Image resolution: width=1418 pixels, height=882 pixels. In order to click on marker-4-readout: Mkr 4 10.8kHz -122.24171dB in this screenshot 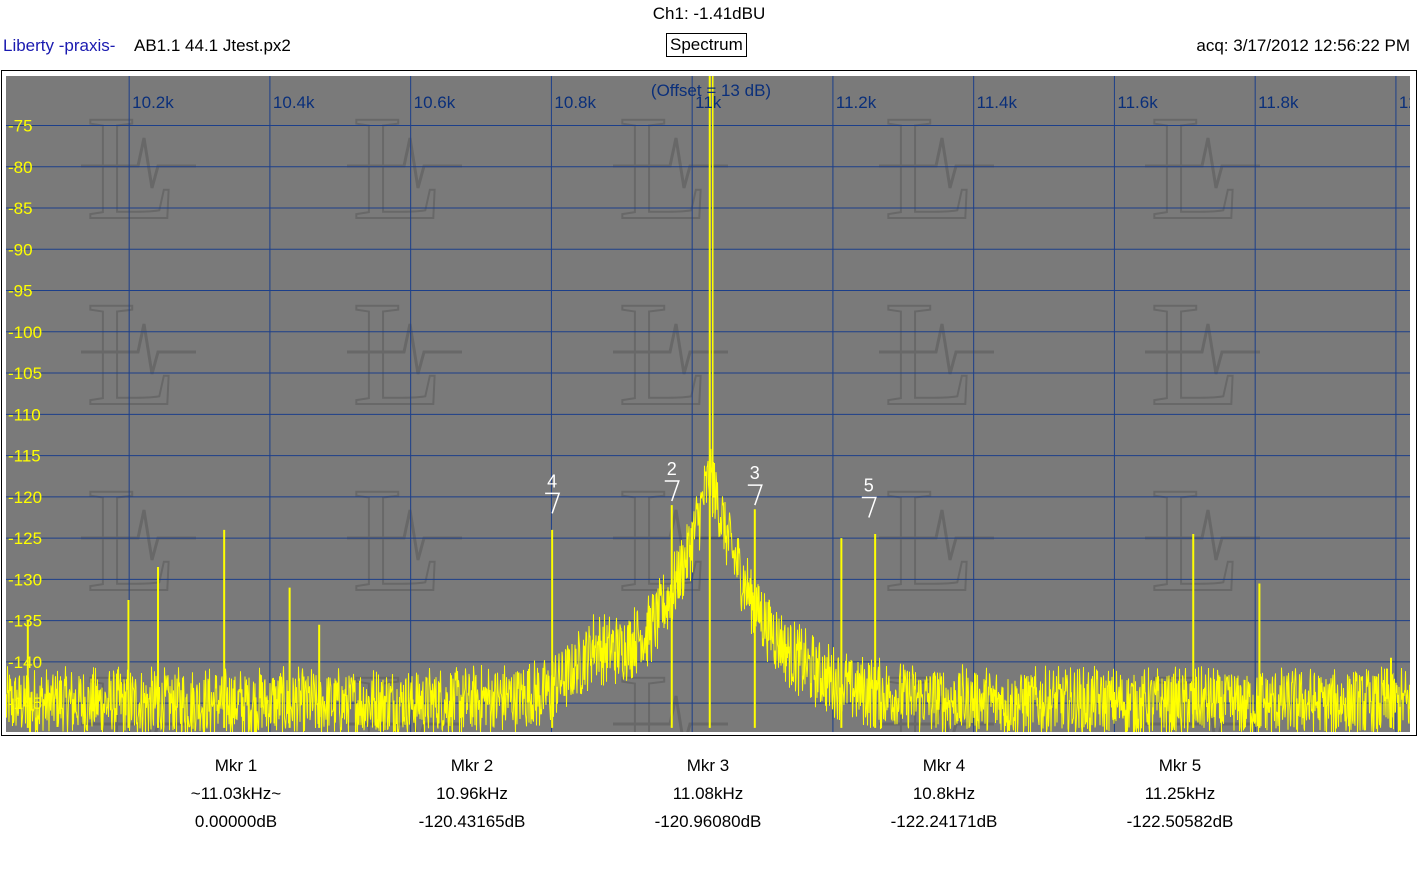, I will do `click(944, 794)`.